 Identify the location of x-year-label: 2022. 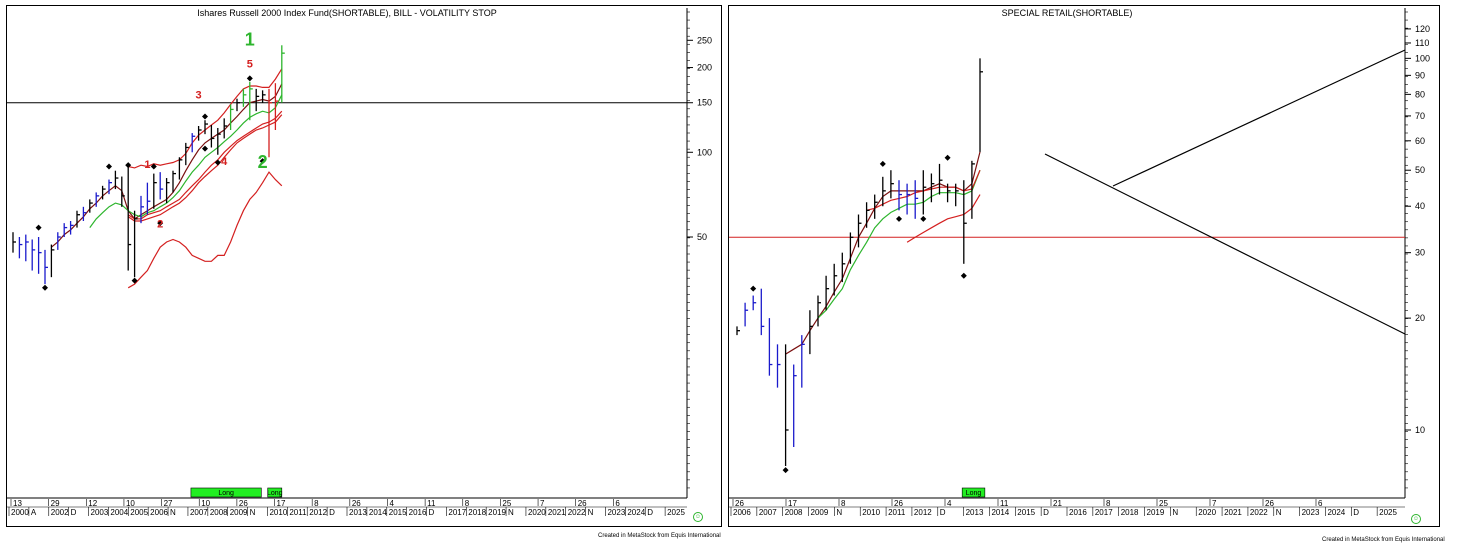
(577, 512).